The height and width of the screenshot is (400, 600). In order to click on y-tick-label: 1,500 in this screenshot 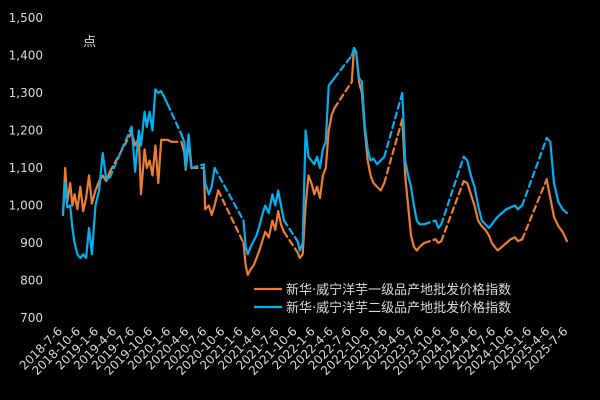, I will do `click(26, 18)`.